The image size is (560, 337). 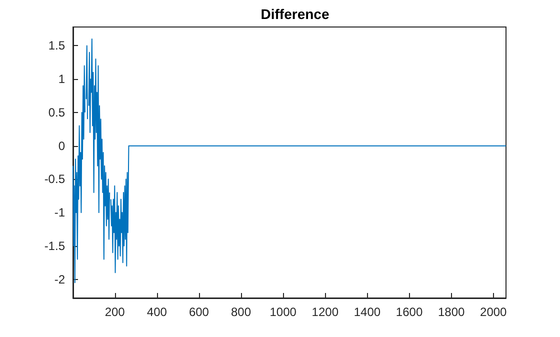 I want to click on y-tick-label: -2, so click(x=60, y=279).